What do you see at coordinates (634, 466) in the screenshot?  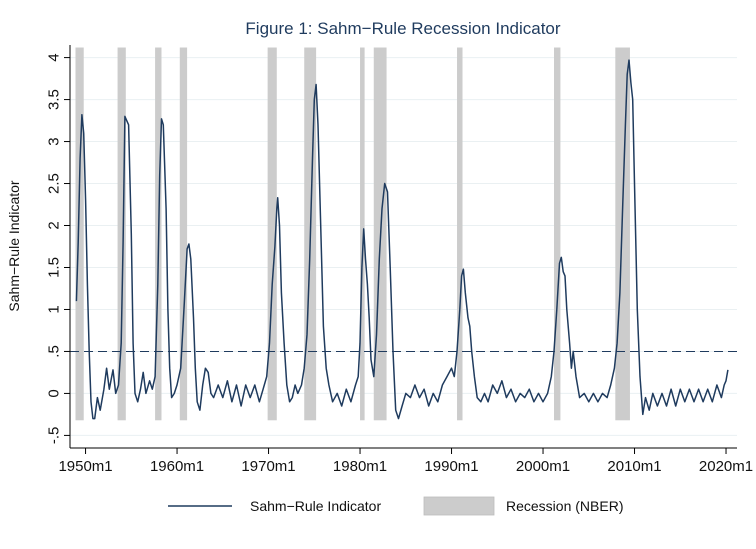 I see `x-tick-label-6: 2010m1` at bounding box center [634, 466].